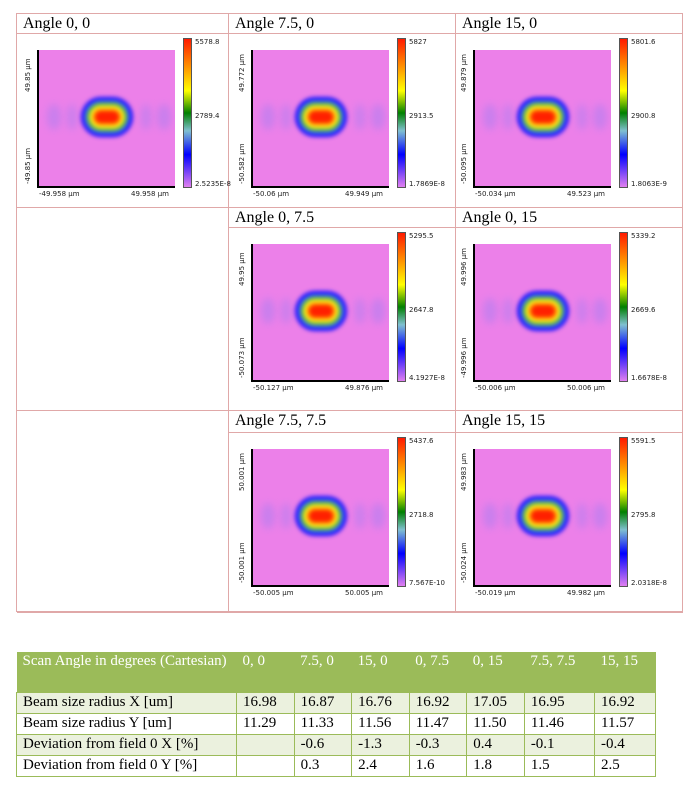 This screenshot has height=794, width=700. What do you see at coordinates (421, 310) in the screenshot?
I see `colorbar-mid-label: 2647.8` at bounding box center [421, 310].